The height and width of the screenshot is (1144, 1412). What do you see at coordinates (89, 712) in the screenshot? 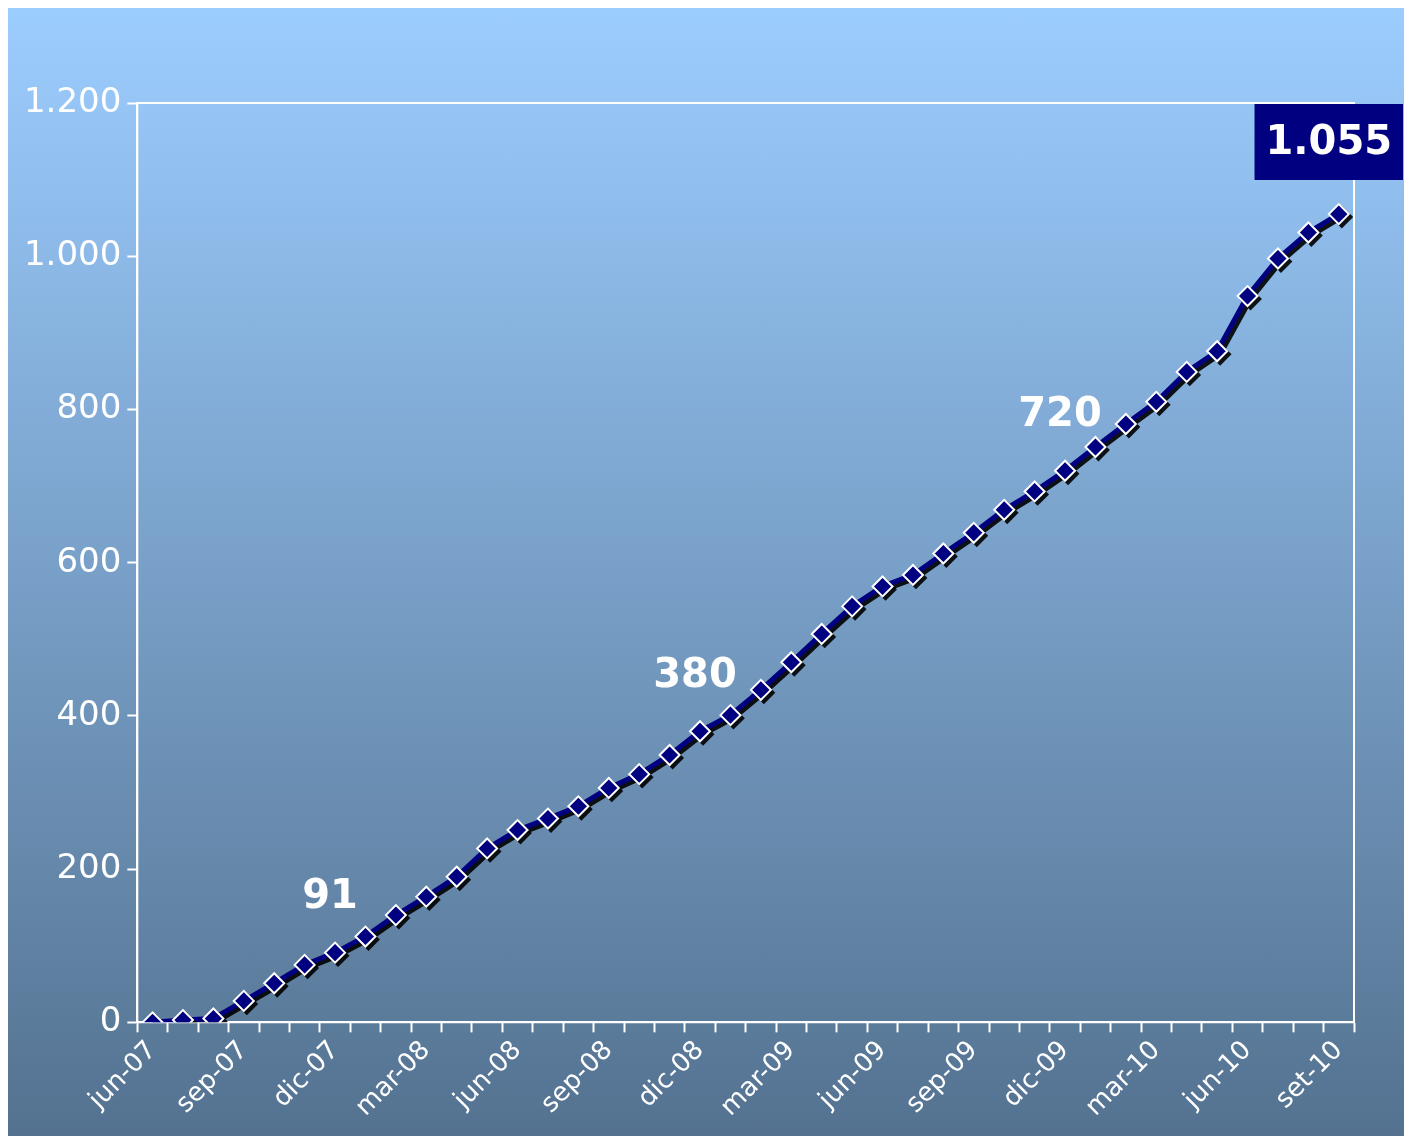
I see `y-tick-label: 400` at bounding box center [89, 712].